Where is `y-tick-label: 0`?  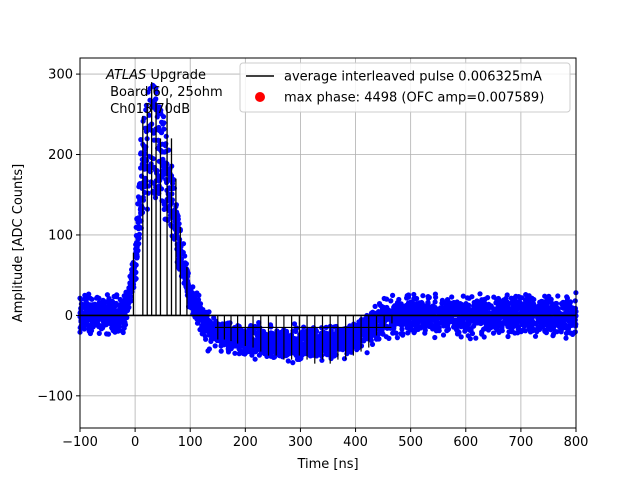
y-tick-label: 0 is located at coordinates (69, 316).